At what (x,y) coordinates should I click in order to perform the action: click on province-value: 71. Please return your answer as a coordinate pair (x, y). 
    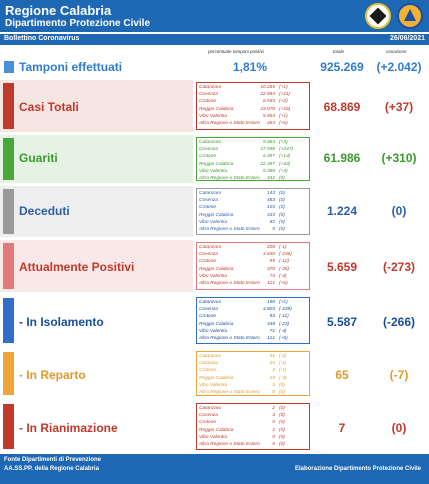
    Looking at the image, I should click on (272, 331).